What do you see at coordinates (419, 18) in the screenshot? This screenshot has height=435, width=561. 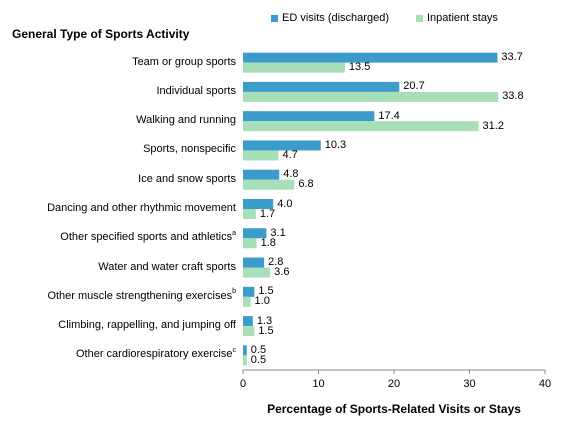 I see `legend-swatch-inpatient` at bounding box center [419, 18].